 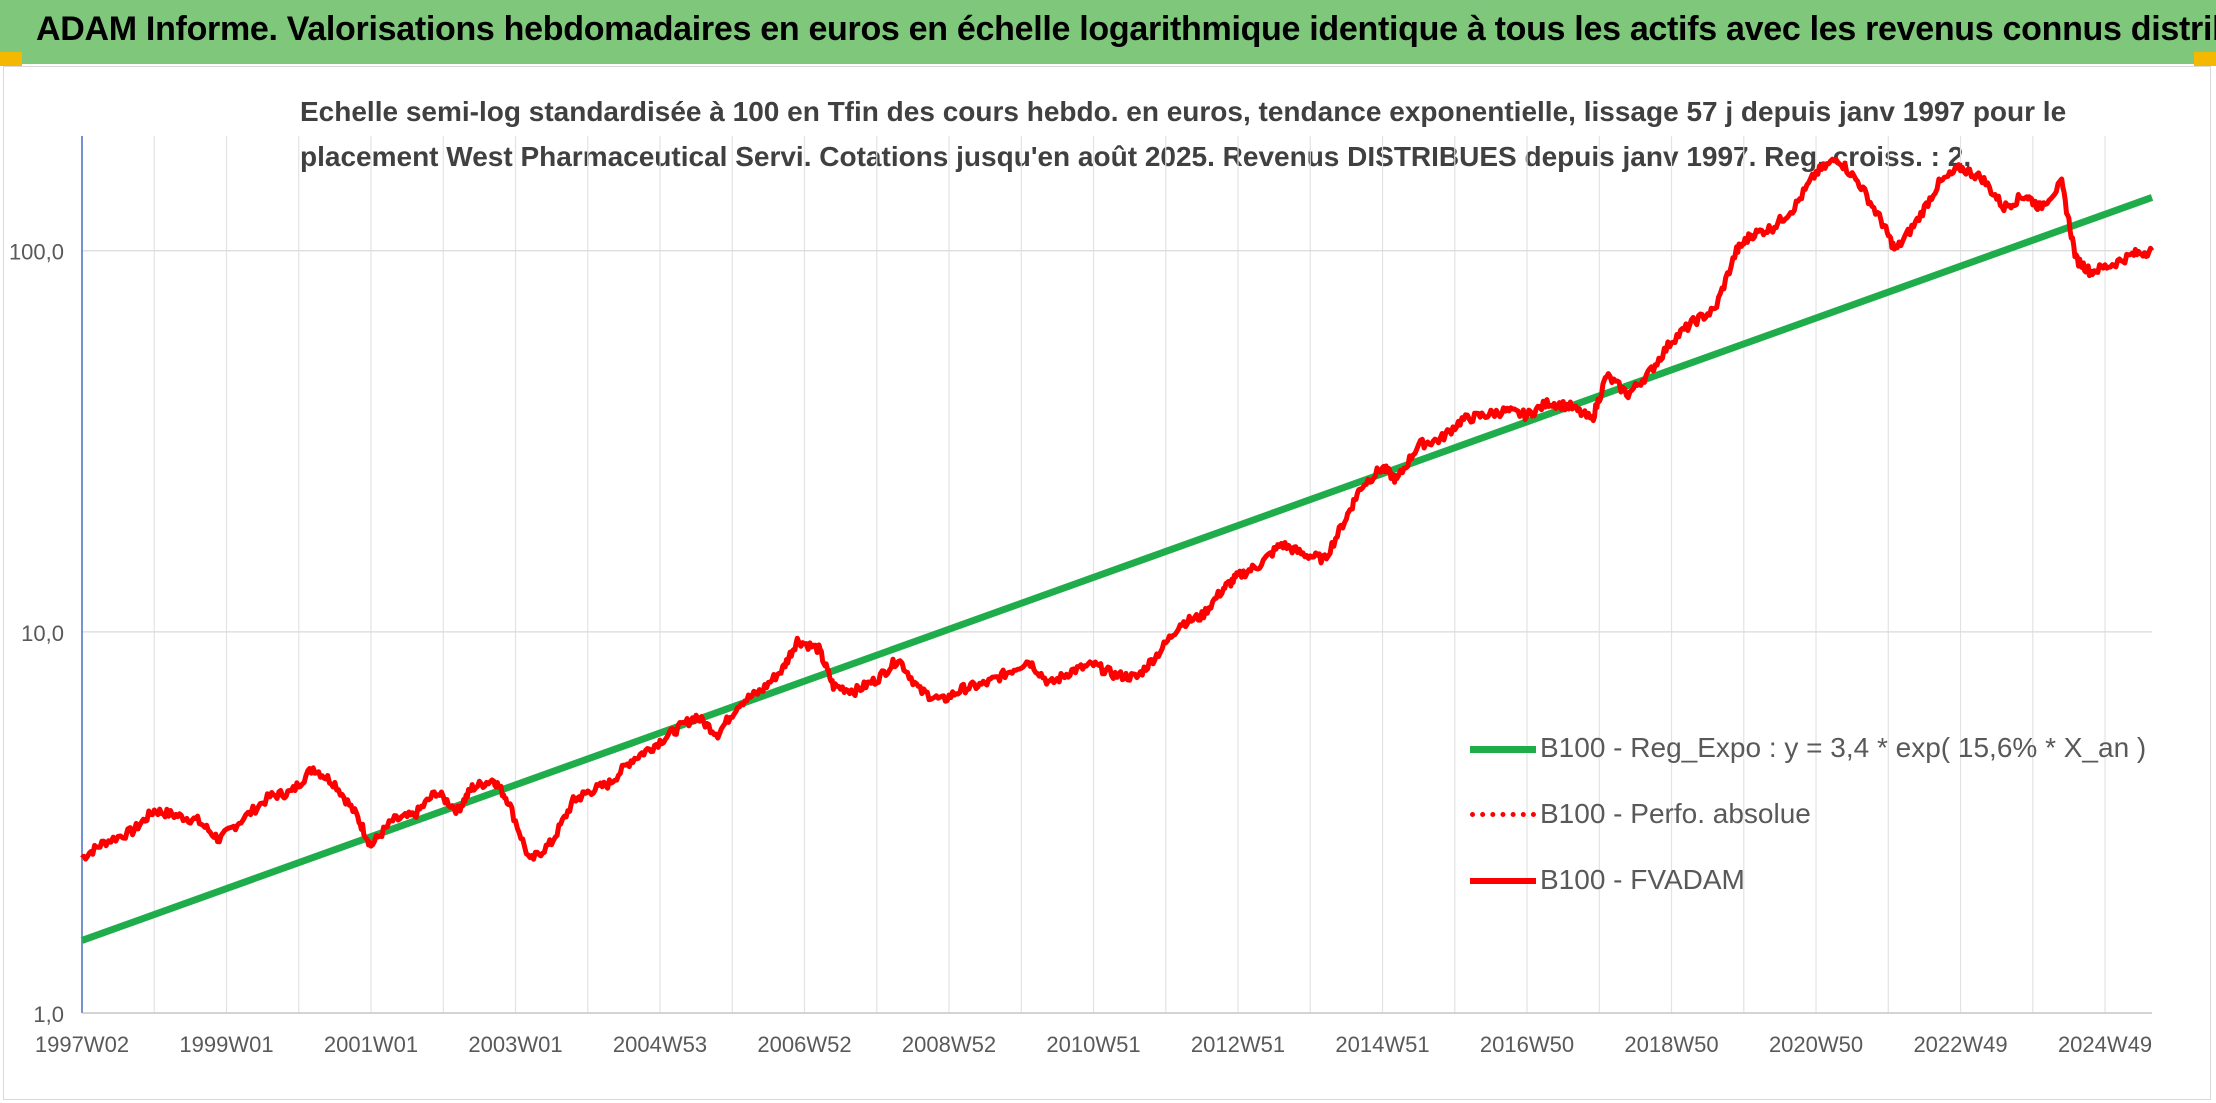 I want to click on x-tick-label: 1997W02, so click(x=82, y=1044).